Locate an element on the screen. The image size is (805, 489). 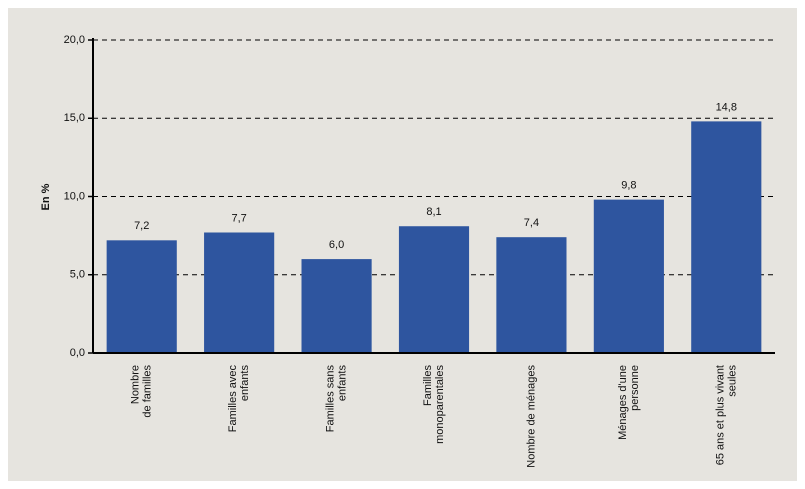
y-tick-label: 0,0 is located at coordinates (77, 353).